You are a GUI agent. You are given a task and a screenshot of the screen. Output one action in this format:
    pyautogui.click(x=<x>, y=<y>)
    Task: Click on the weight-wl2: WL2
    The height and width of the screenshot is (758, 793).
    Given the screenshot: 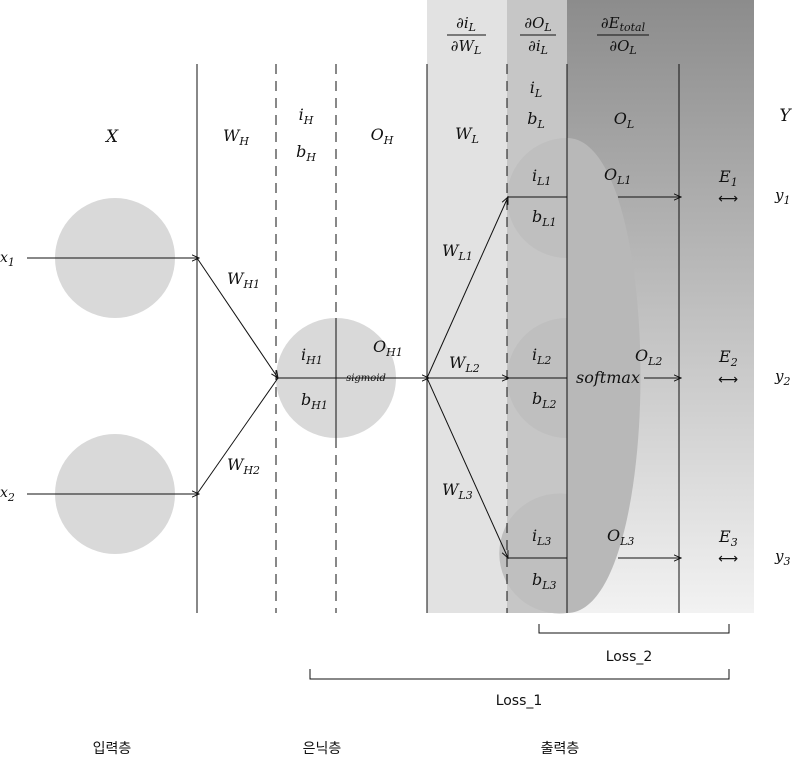 What is the action you would take?
    pyautogui.click(x=464, y=364)
    